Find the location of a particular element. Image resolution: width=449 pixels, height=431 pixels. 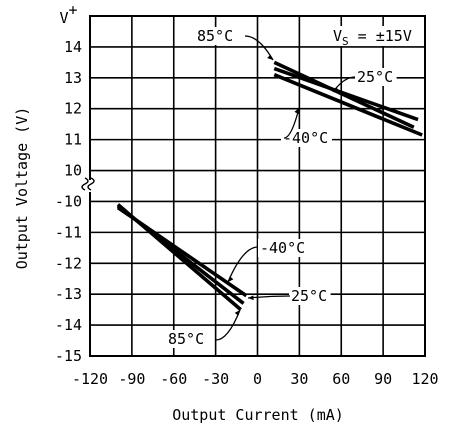

x-axis-label: Output Current (mA) is located at coordinates (258, 415).